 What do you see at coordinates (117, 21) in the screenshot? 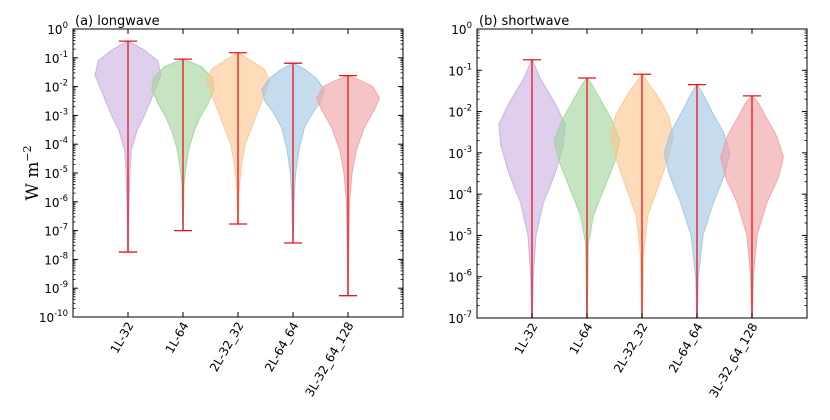
I see `panel-title: (a) longwave` at bounding box center [117, 21].